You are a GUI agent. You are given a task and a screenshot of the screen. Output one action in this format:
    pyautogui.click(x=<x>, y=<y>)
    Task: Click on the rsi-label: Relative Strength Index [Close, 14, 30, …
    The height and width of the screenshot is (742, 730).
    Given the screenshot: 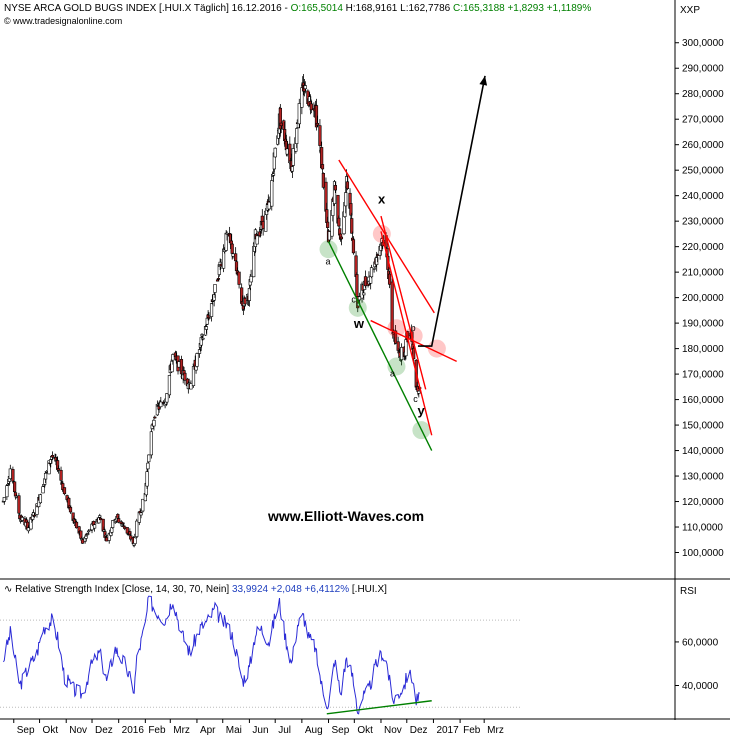 What is the action you would take?
    pyautogui.click(x=123, y=589)
    